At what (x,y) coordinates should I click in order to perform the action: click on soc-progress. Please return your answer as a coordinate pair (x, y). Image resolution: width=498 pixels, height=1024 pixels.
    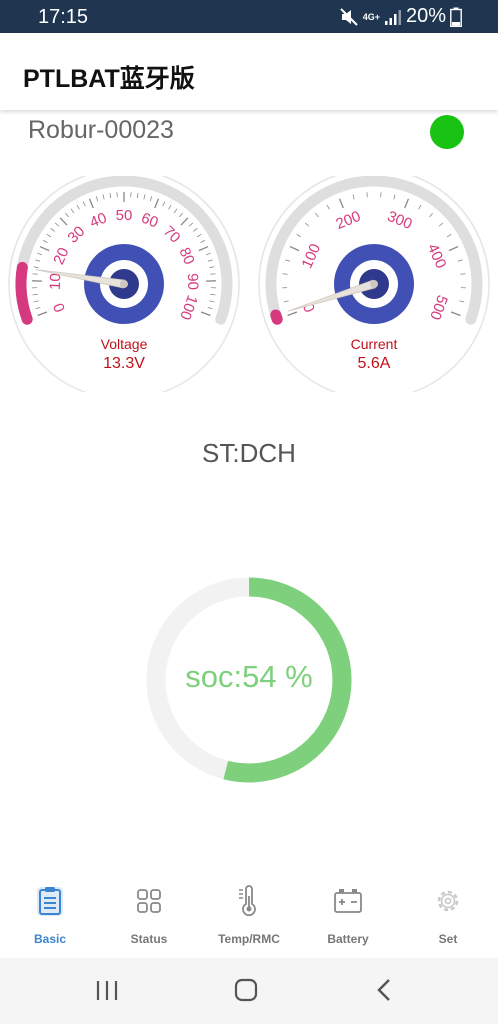
    Looking at the image, I should click on (249, 680).